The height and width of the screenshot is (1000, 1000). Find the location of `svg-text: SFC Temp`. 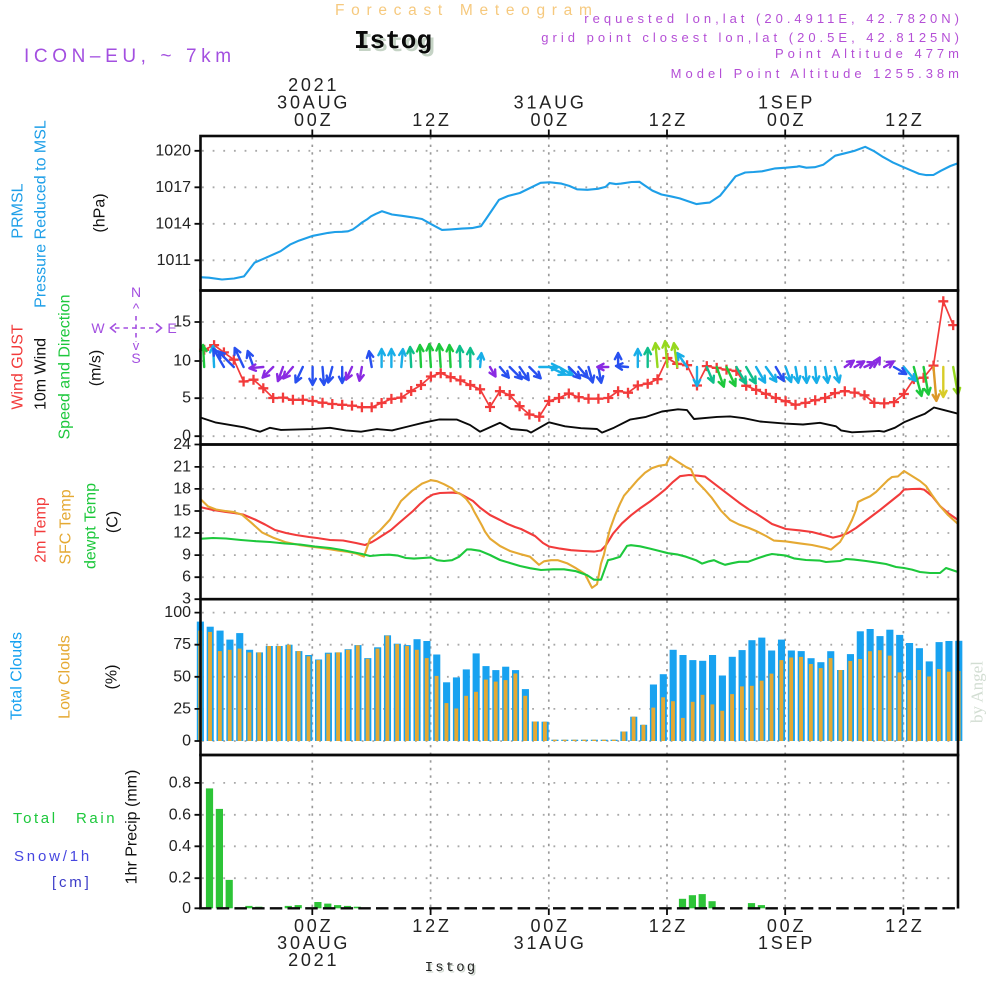

svg-text: SFC Temp is located at coordinates (66, 526).